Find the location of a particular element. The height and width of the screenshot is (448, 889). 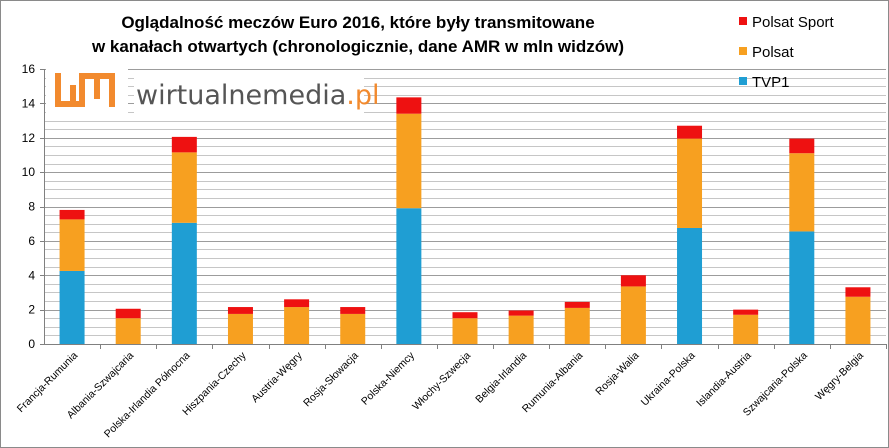

legend-label: TVP1 is located at coordinates (771, 82).